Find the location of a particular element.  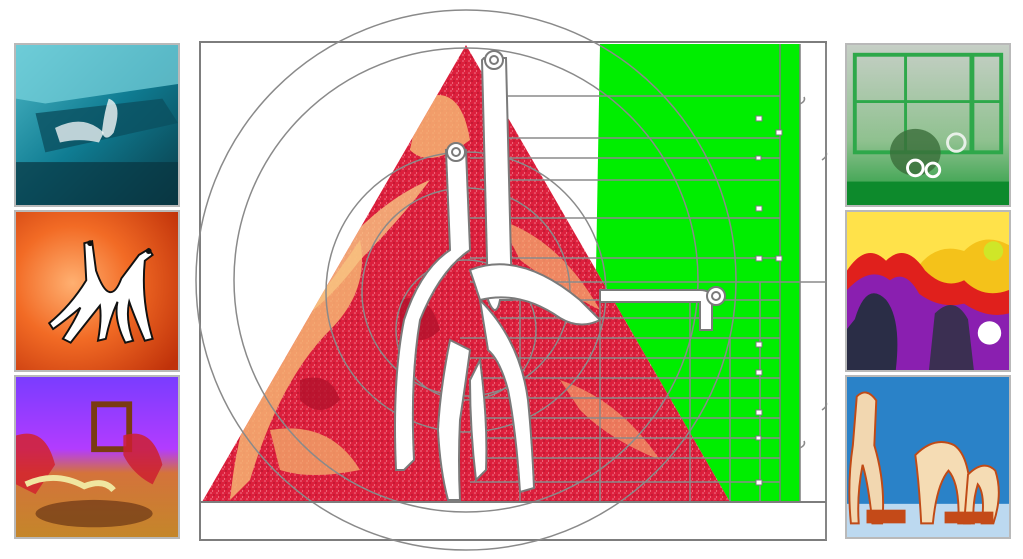

purple-room-image is located at coordinates (97, 457).